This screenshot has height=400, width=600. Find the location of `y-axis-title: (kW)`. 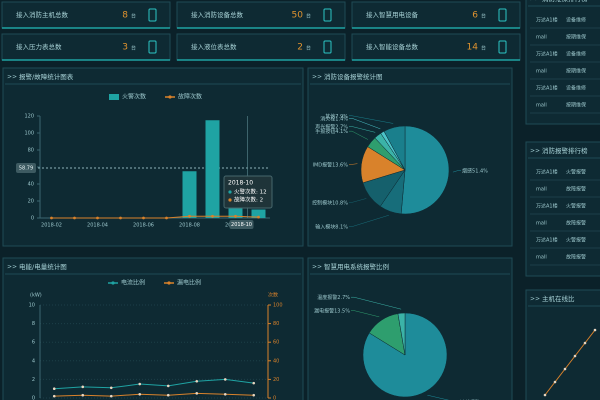

y-axis-title: (kW) is located at coordinates (36, 296).